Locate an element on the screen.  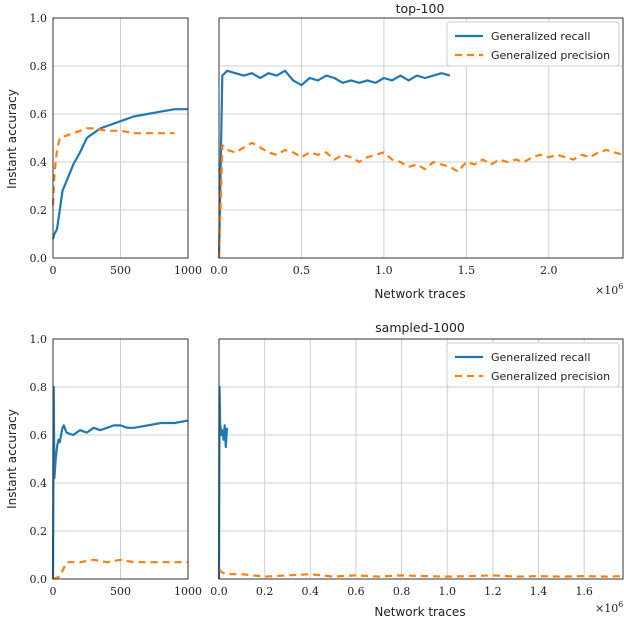
x-multiplier-bottom: ×10⁶ is located at coordinates (609, 607).